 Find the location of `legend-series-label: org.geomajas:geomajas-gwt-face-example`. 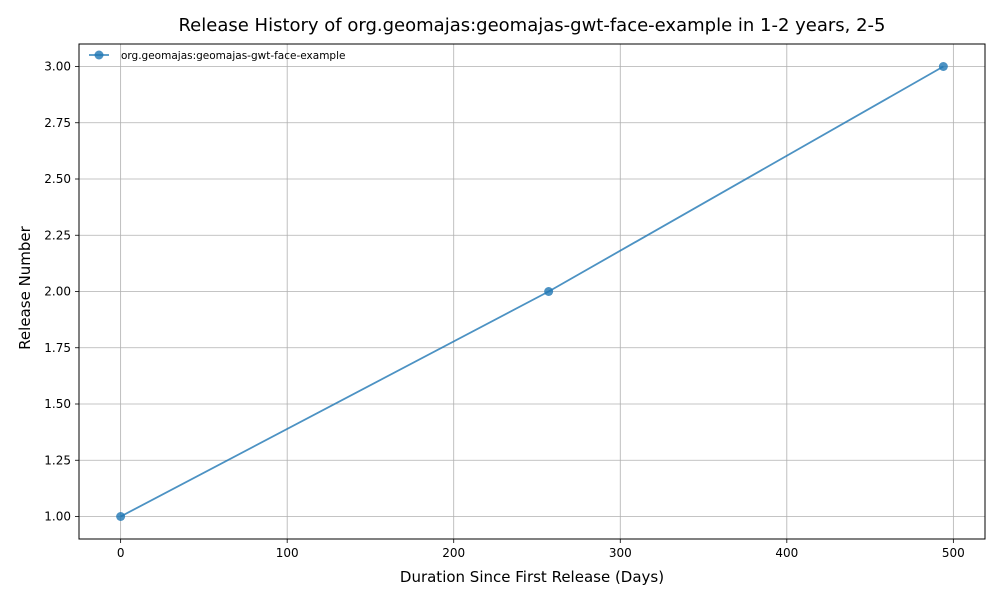

legend-series-label: org.geomajas:geomajas-gwt-face-example is located at coordinates (233, 56).